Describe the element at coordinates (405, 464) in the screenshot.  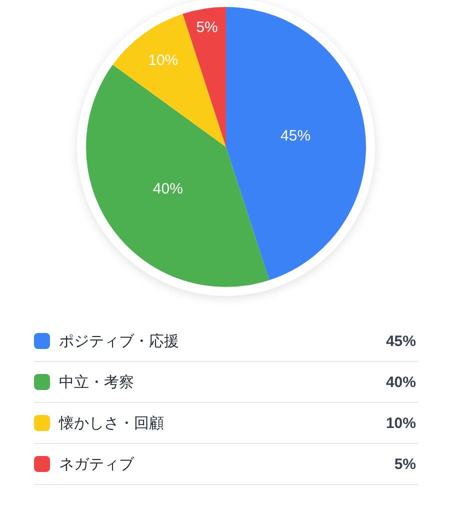
I see `text: 5%` at that location.